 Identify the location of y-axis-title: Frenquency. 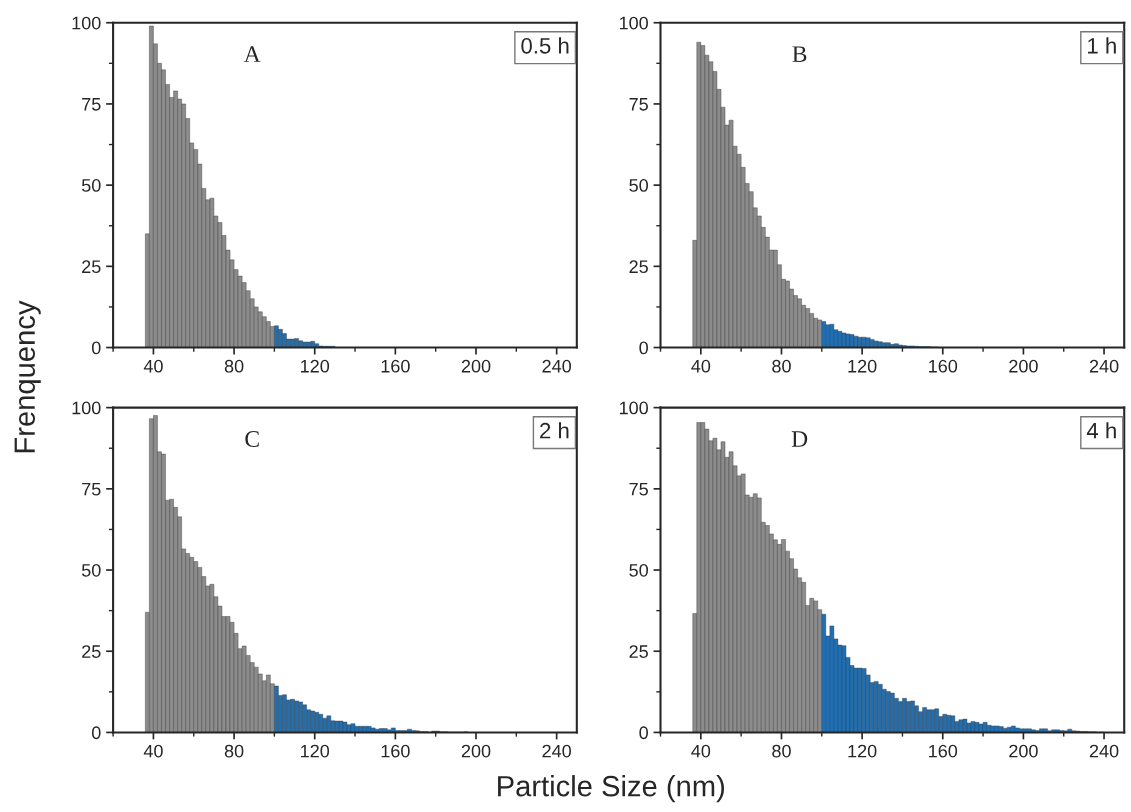
(27, 376).